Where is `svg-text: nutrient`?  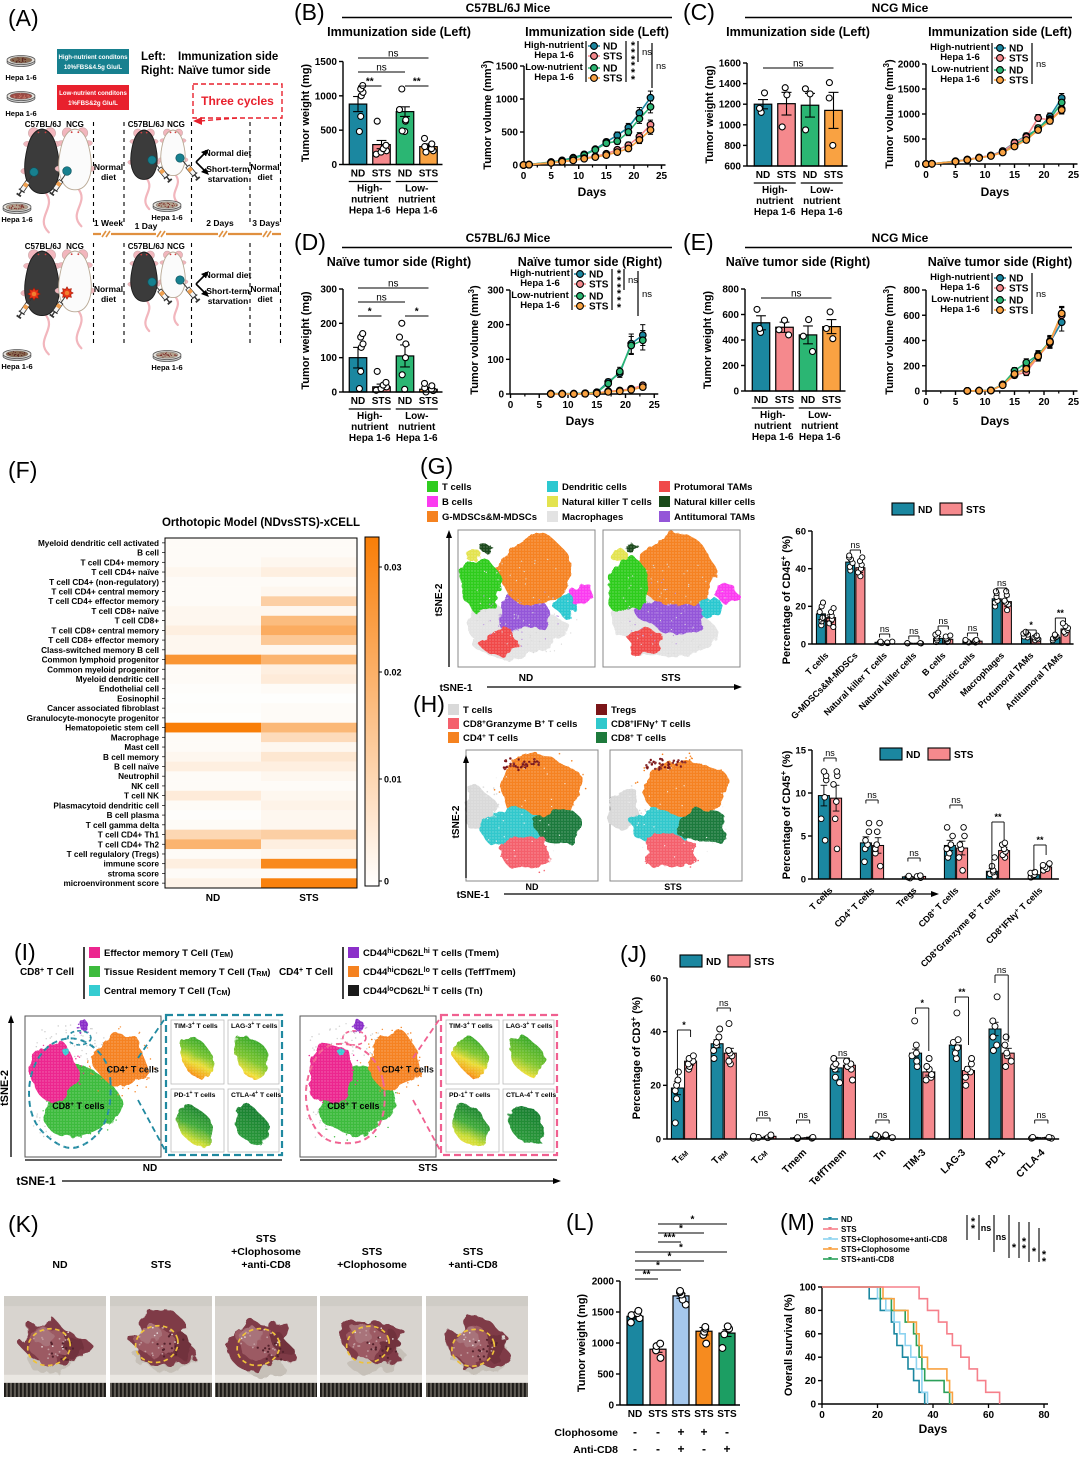 svg-text: nutrient is located at coordinates (370, 427).